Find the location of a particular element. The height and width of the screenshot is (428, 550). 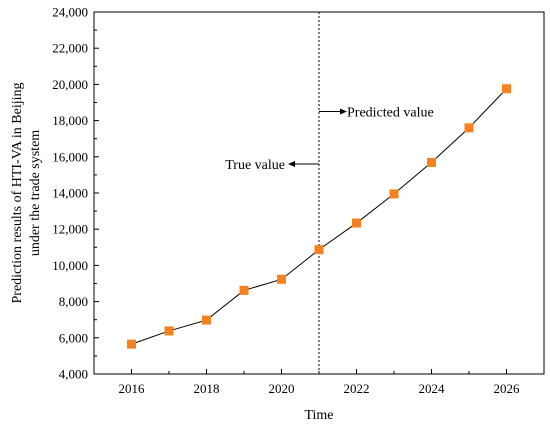

y-tick-label: 6,000 is located at coordinates (73, 337).